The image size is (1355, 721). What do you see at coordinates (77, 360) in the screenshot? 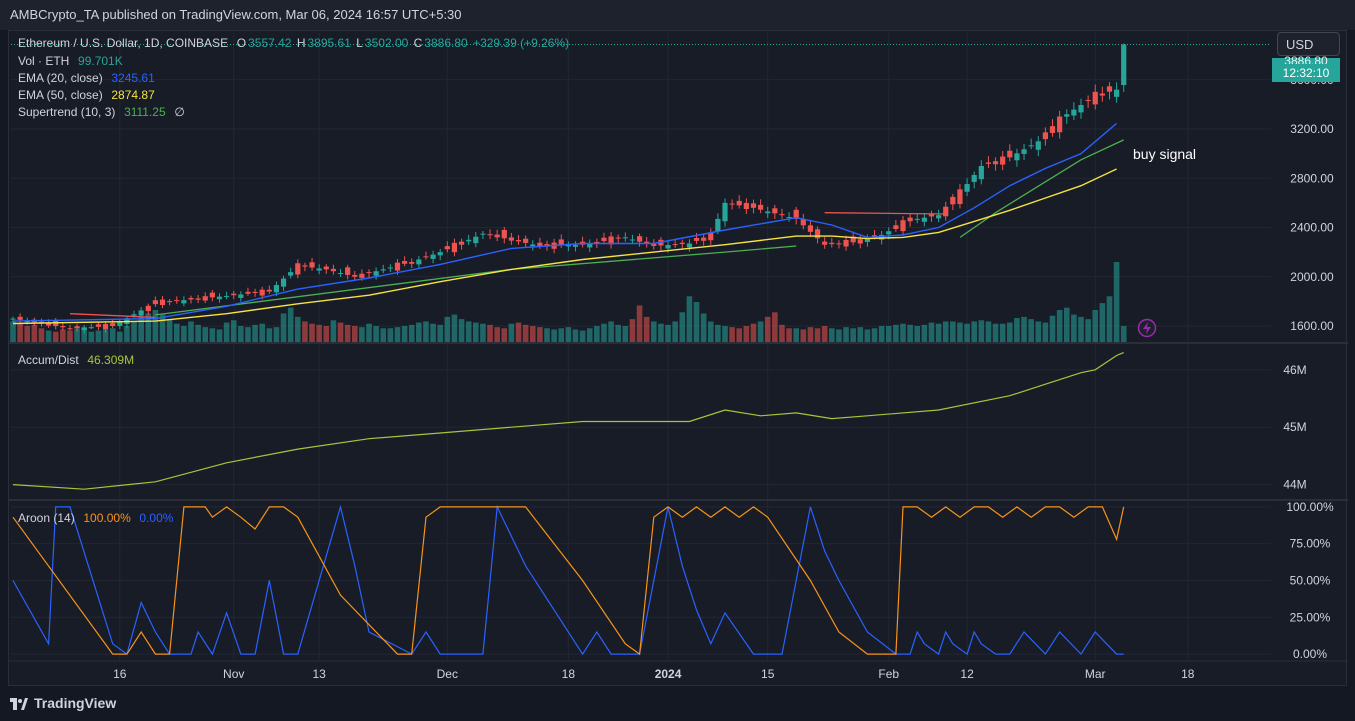
I see `ad-legend: Accum/Dist 46.309M` at bounding box center [77, 360].